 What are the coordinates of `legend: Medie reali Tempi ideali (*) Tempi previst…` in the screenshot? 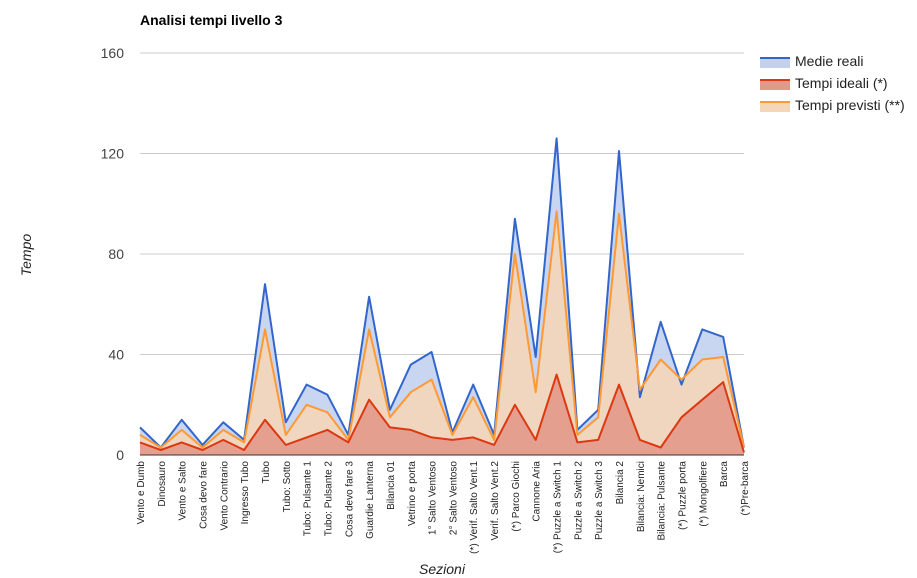 It's located at (832, 83).